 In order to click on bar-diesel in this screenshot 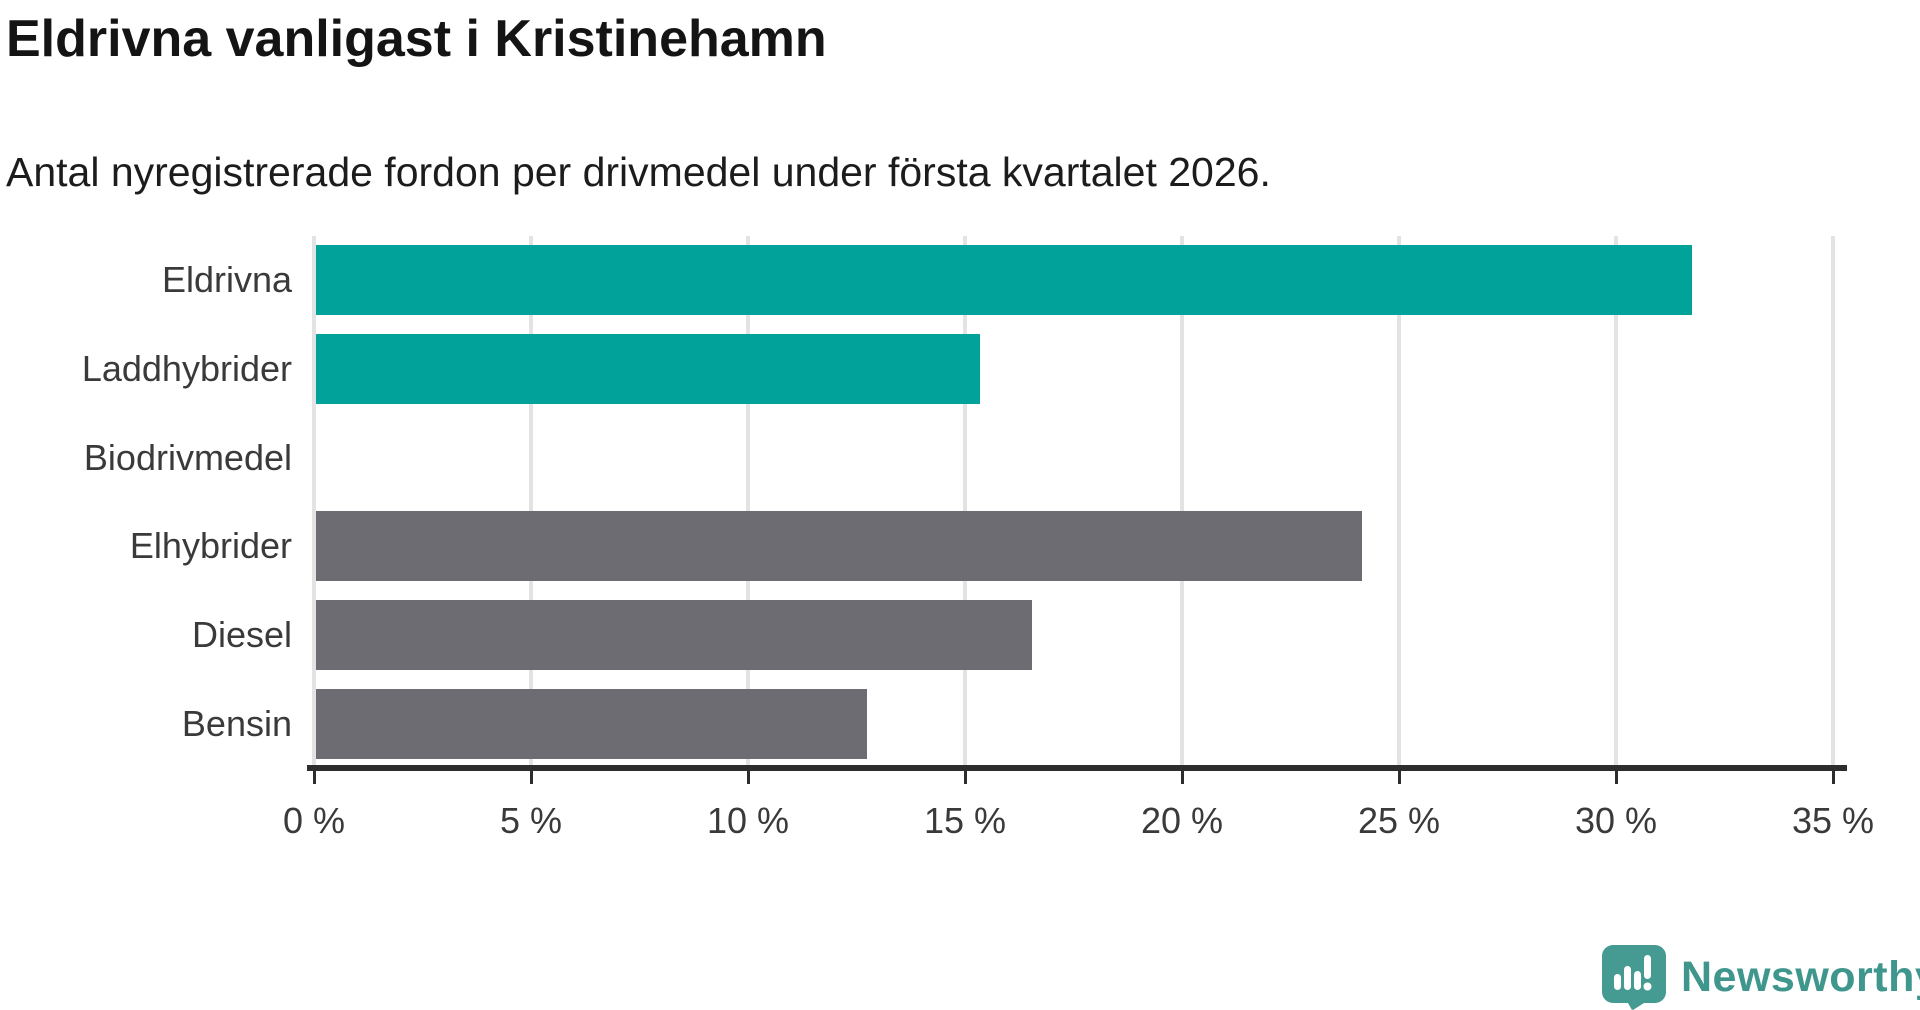, I will do `click(674, 635)`.